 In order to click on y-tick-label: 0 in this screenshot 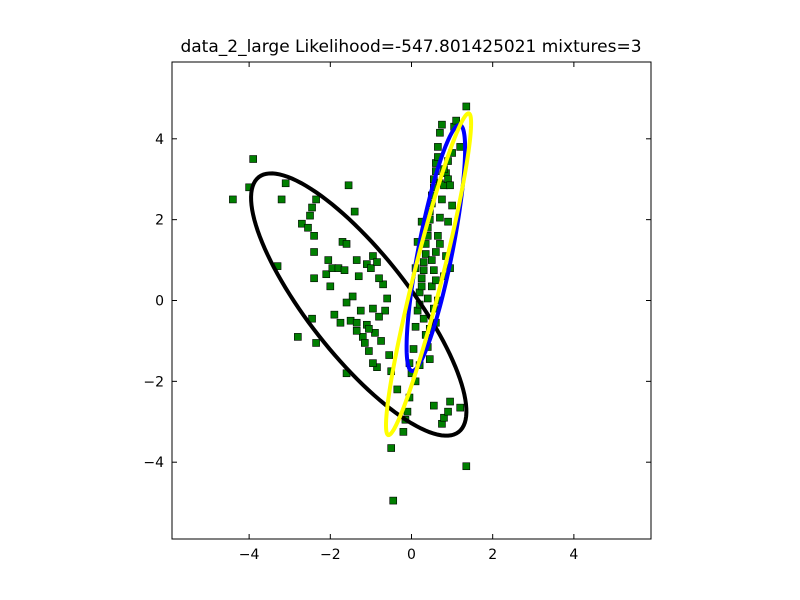, I will do `click(159, 302)`.